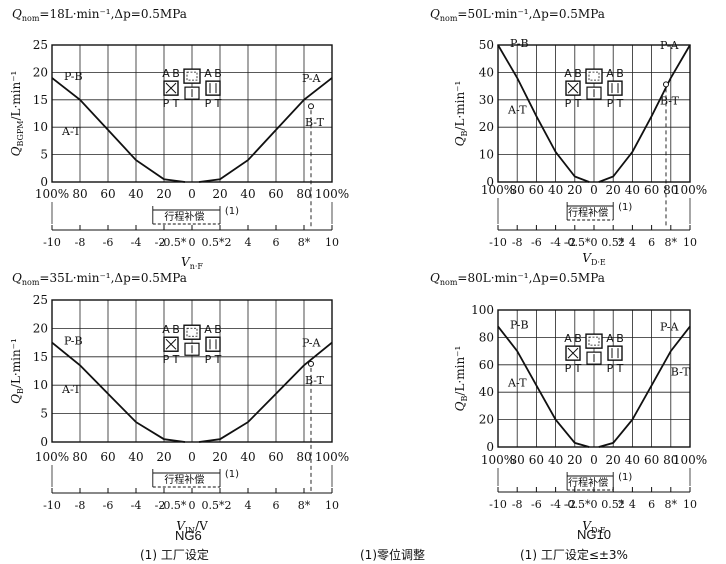 The height and width of the screenshot is (564, 726). What do you see at coordinates (192, 332) in the screenshot?
I see `valve-box-center` at bounding box center [192, 332].